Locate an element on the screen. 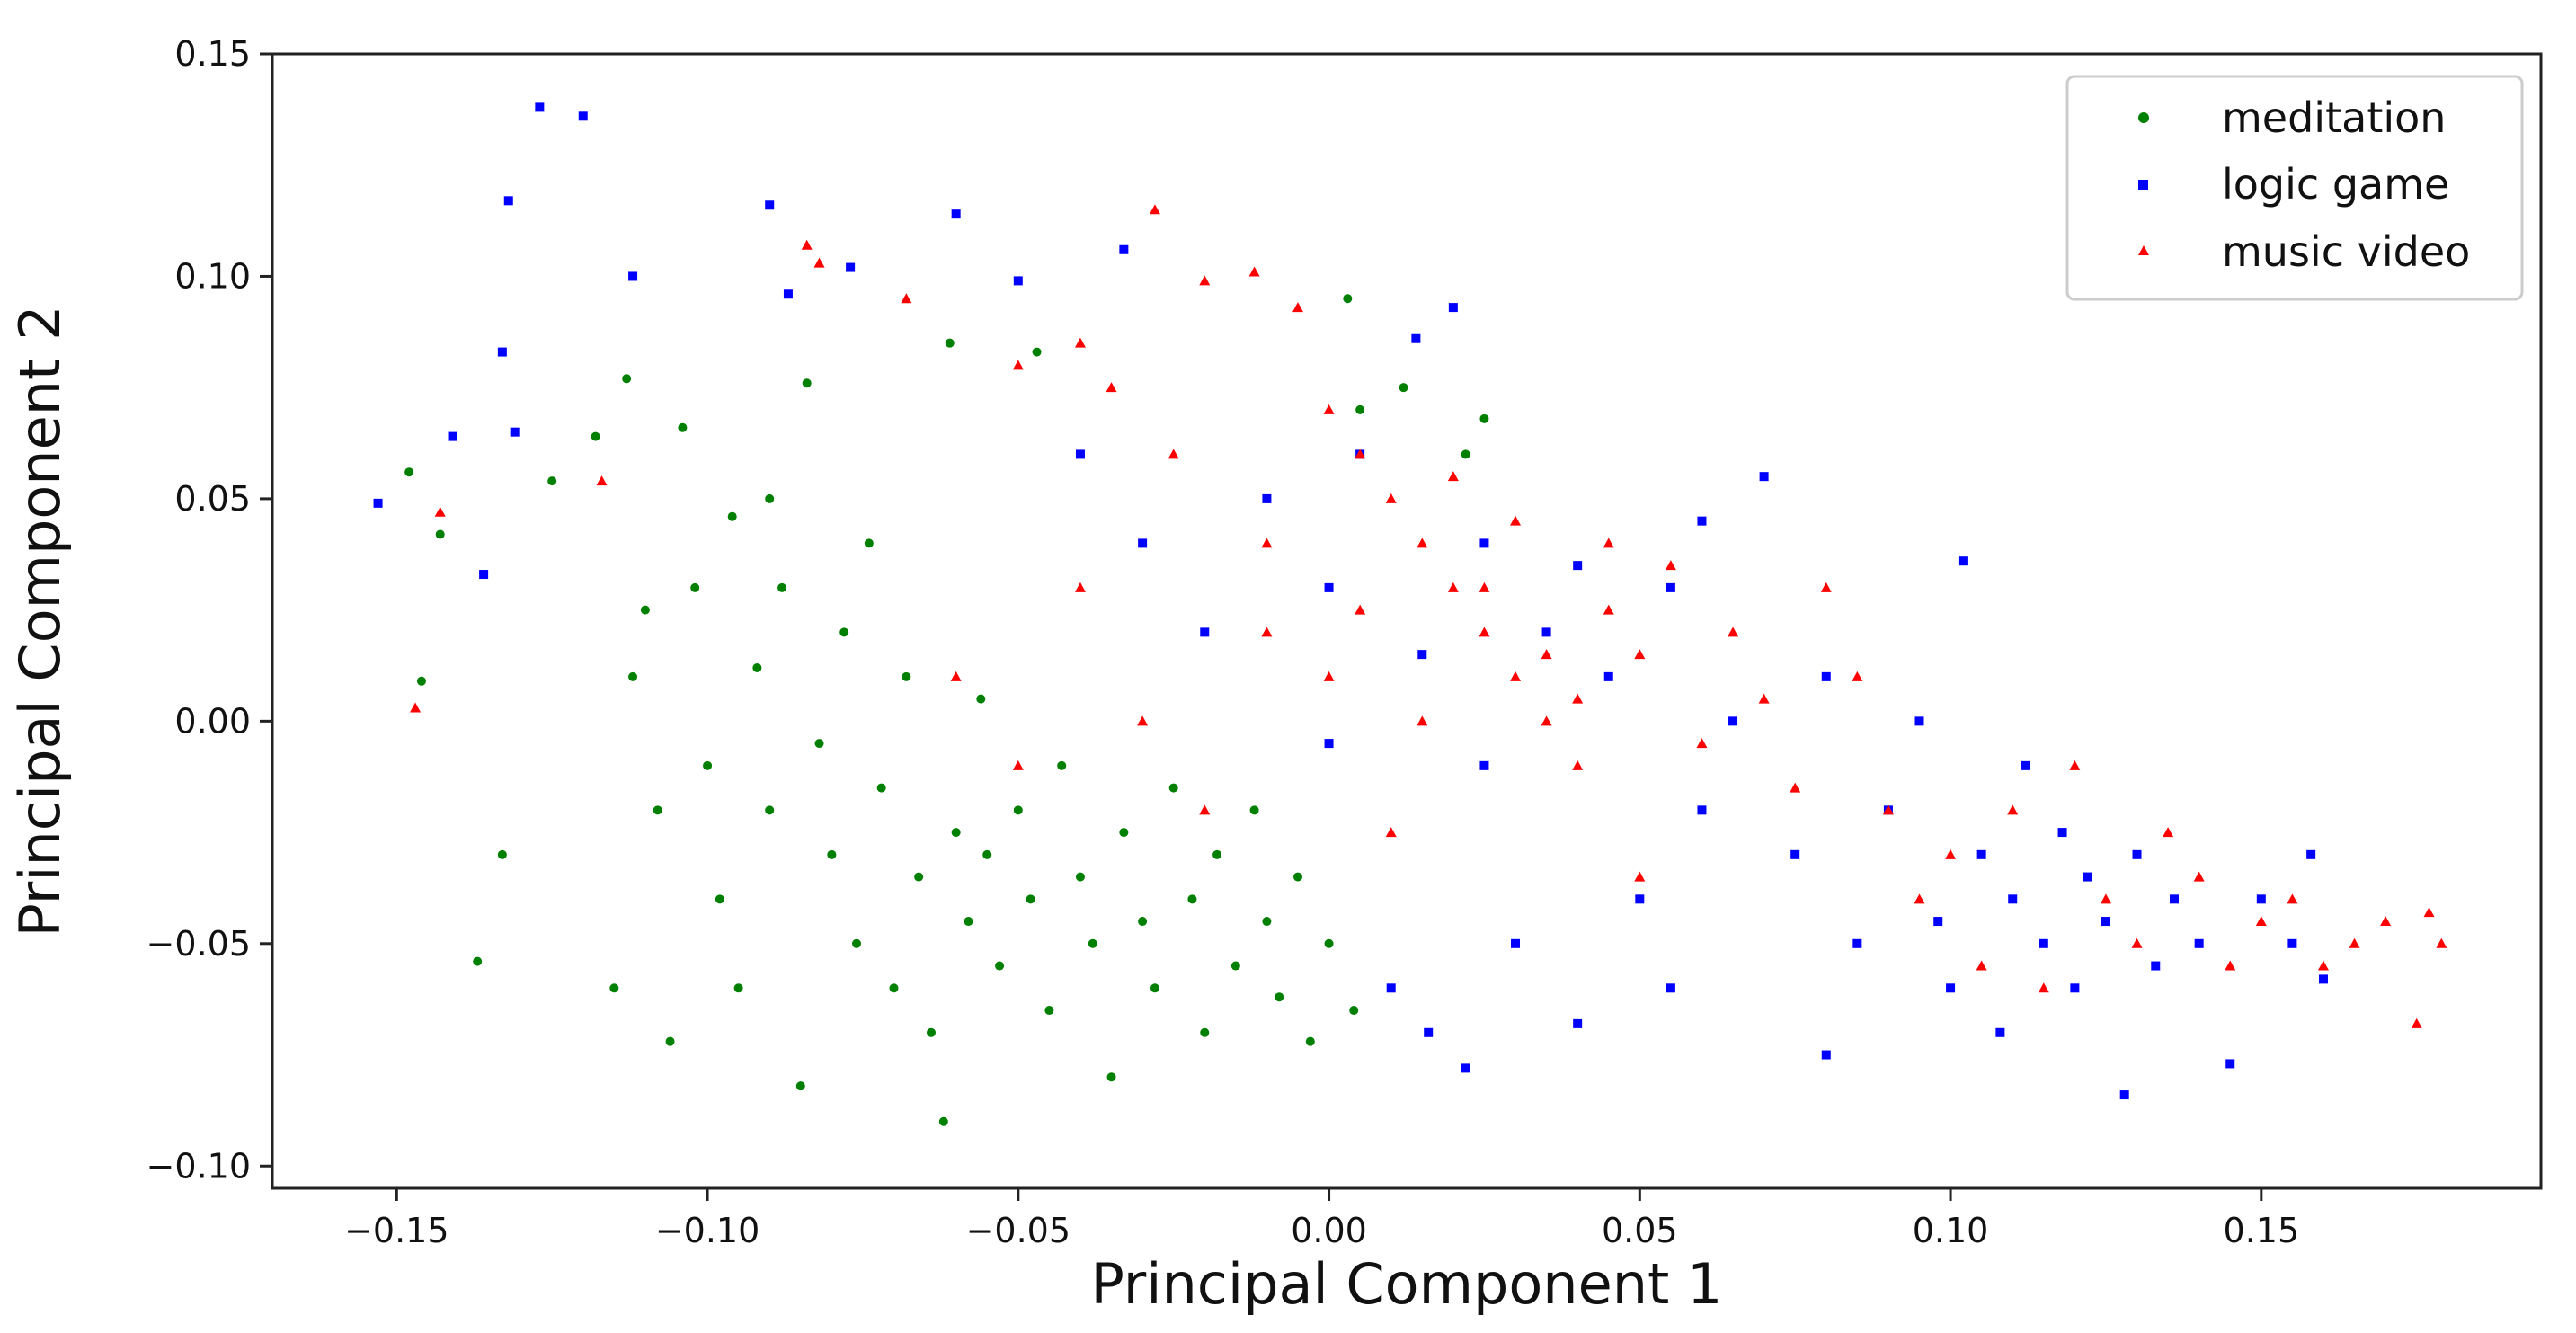  y-tick-label: 0.15 is located at coordinates (212, 54).